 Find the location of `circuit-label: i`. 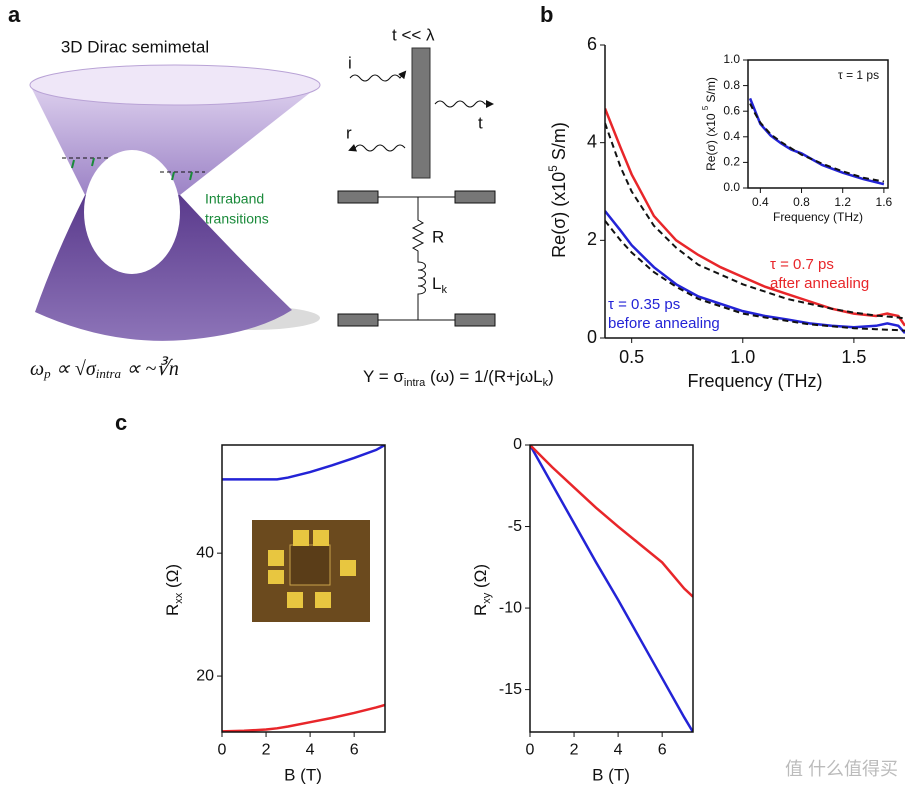

circuit-label: i is located at coordinates (350, 62).